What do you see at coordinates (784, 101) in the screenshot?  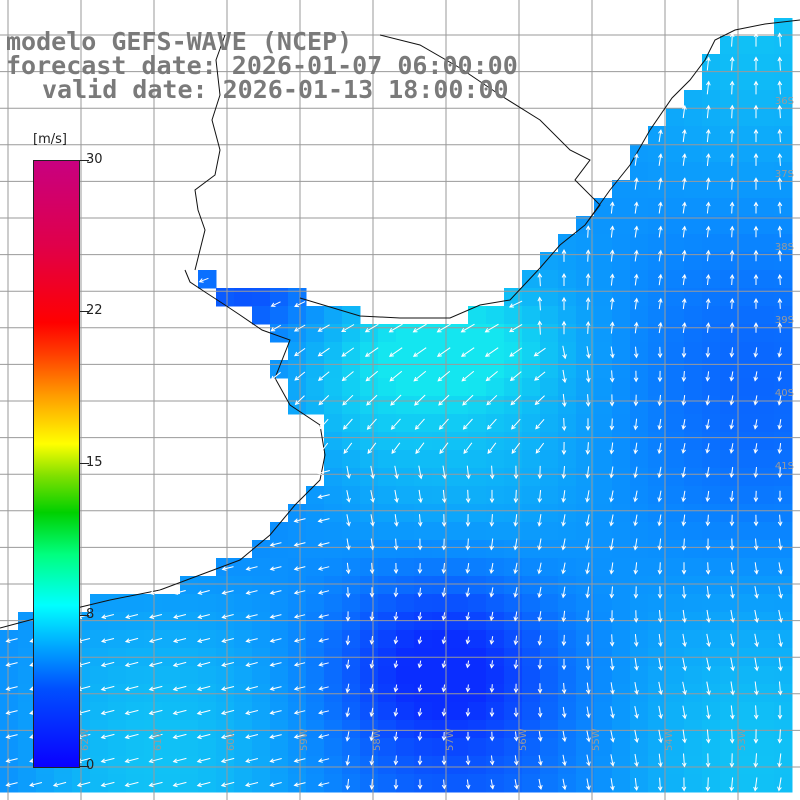 I see `lat-label: 36S` at bounding box center [784, 101].